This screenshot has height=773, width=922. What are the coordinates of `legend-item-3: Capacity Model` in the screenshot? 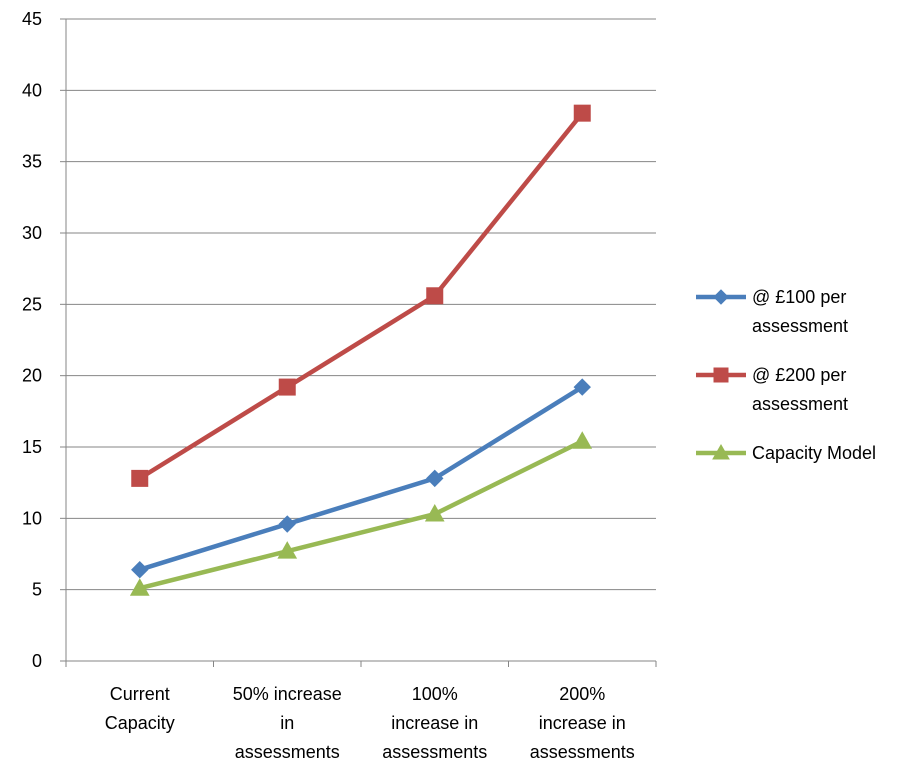 It's located at (786, 453).